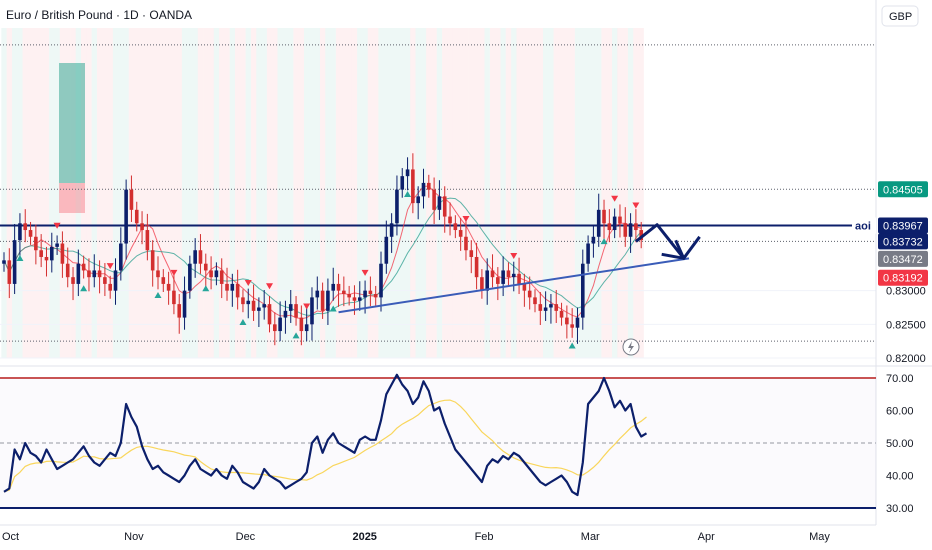 The image size is (932, 550). I want to click on currency-button: GBP, so click(900, 16).